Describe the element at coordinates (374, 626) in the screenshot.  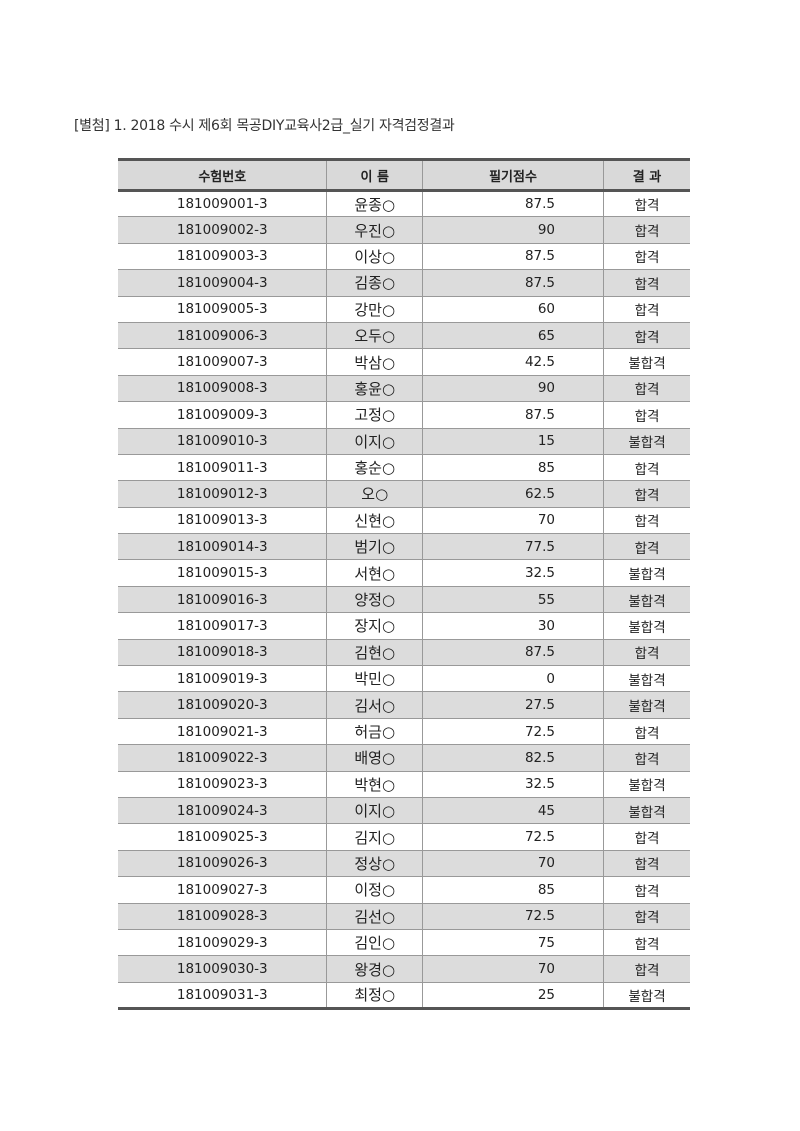
I see `name-cell: 장지○` at that location.